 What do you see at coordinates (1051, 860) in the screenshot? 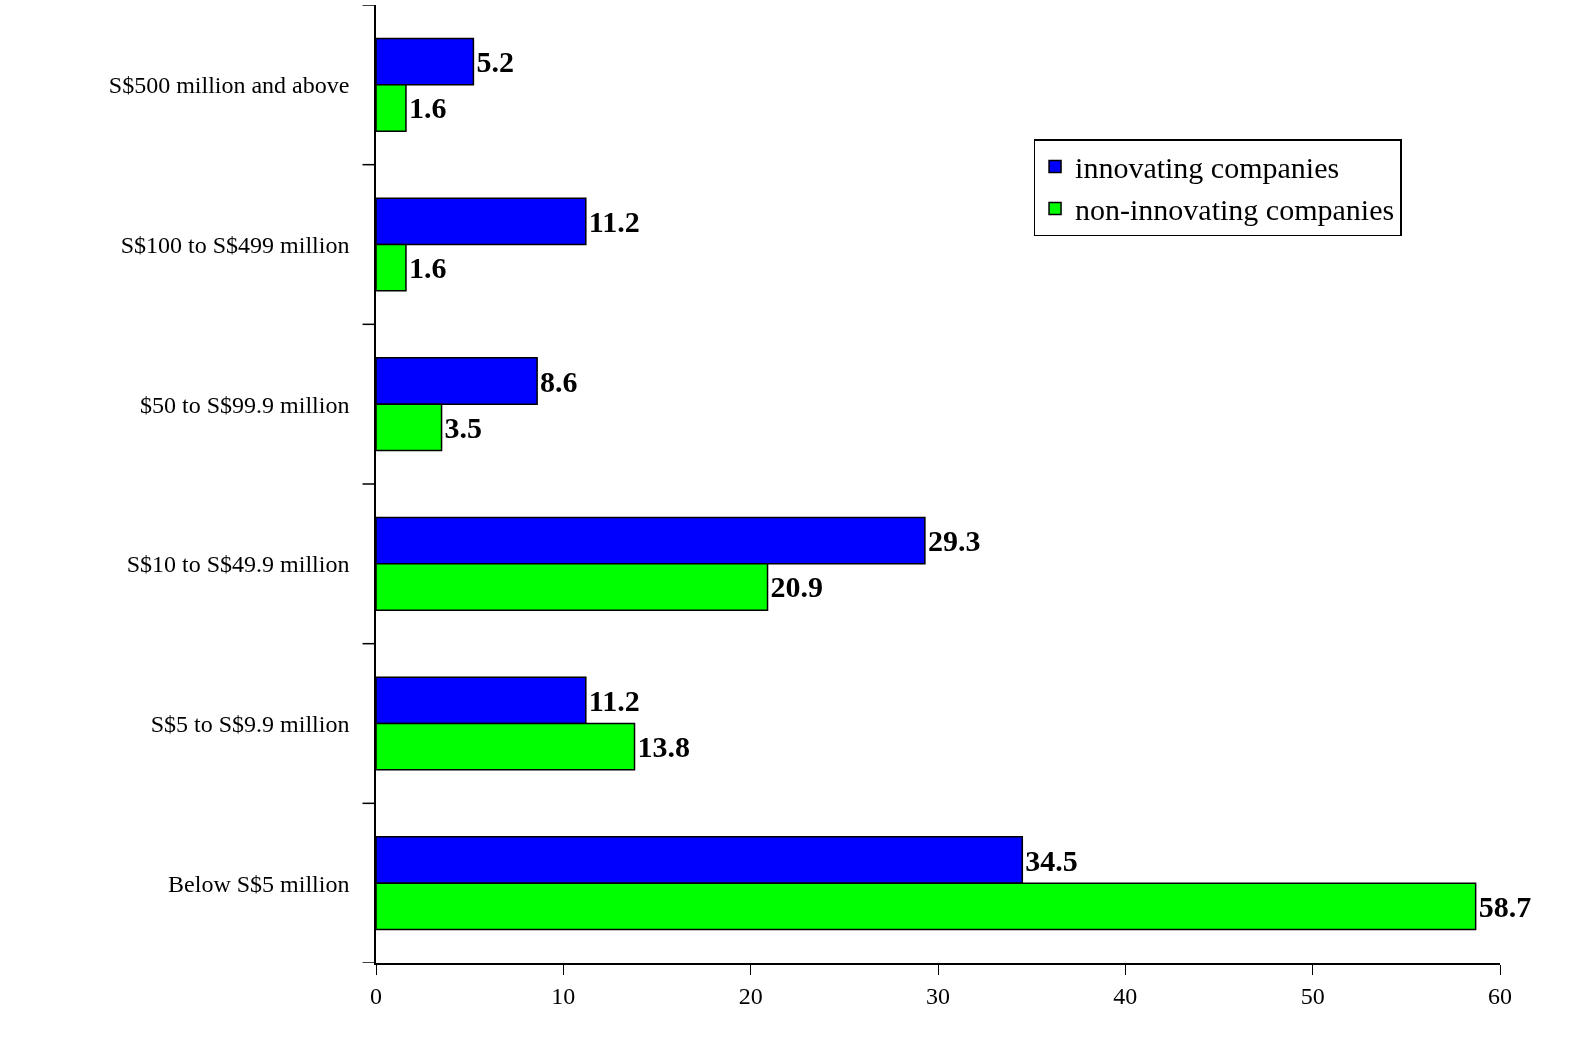
I see `data-label: 34.5` at bounding box center [1051, 860].